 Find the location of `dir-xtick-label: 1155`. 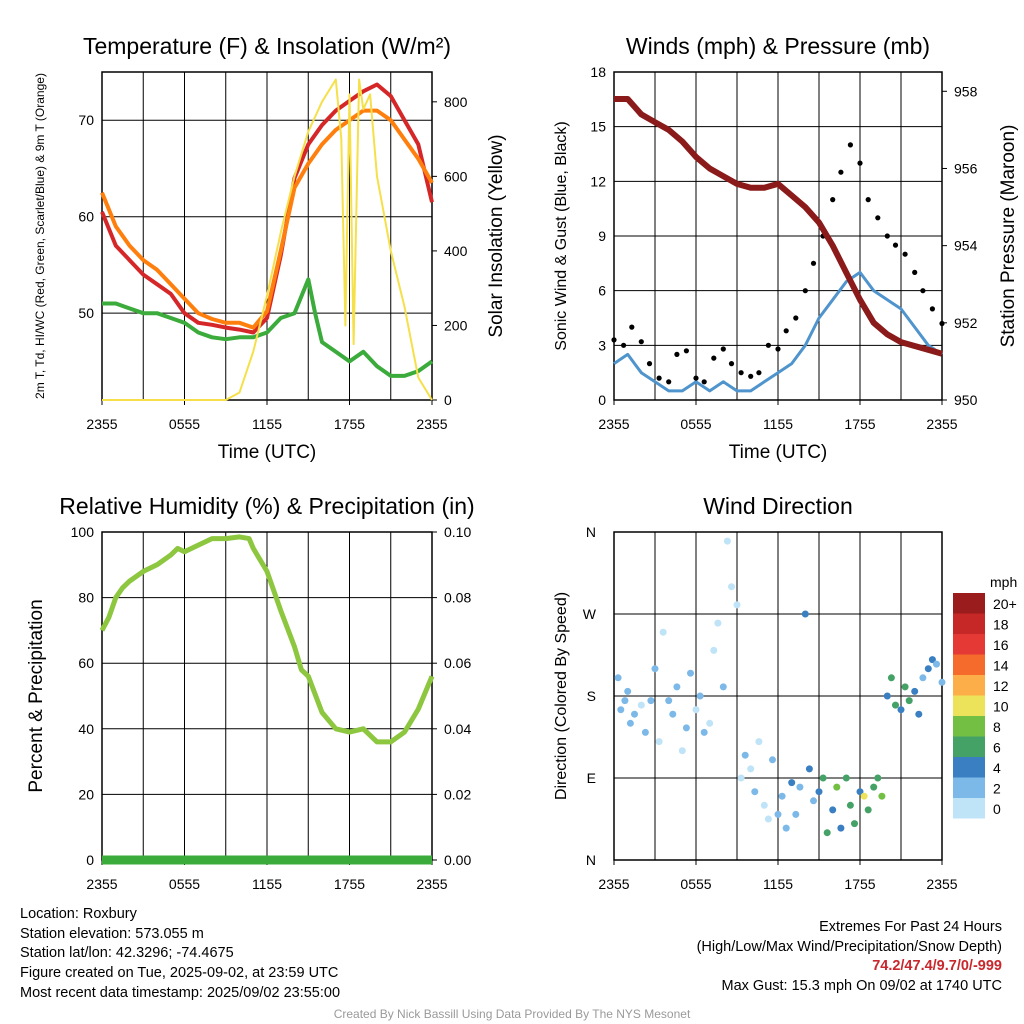

dir-xtick-label: 1155 is located at coordinates (778, 884).